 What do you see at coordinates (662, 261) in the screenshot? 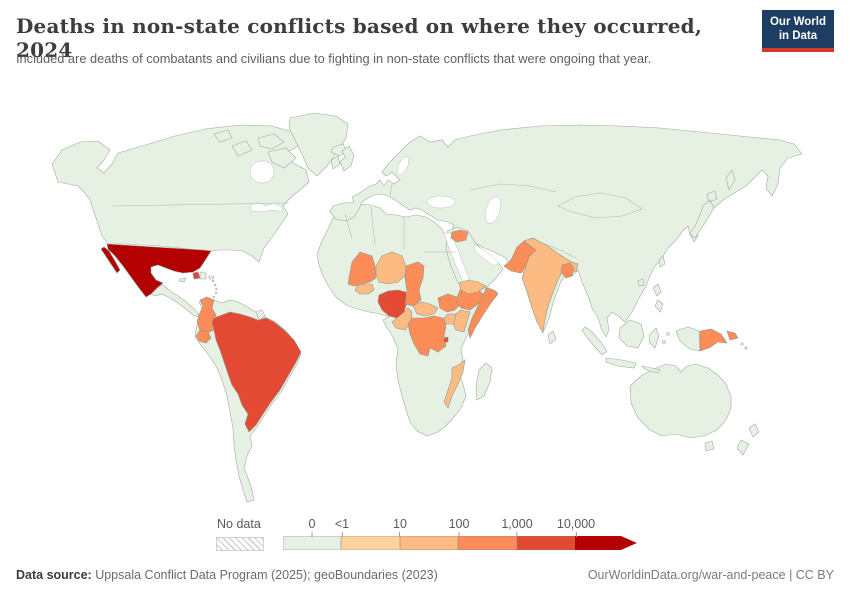
I see `island-taiwan` at bounding box center [662, 261].